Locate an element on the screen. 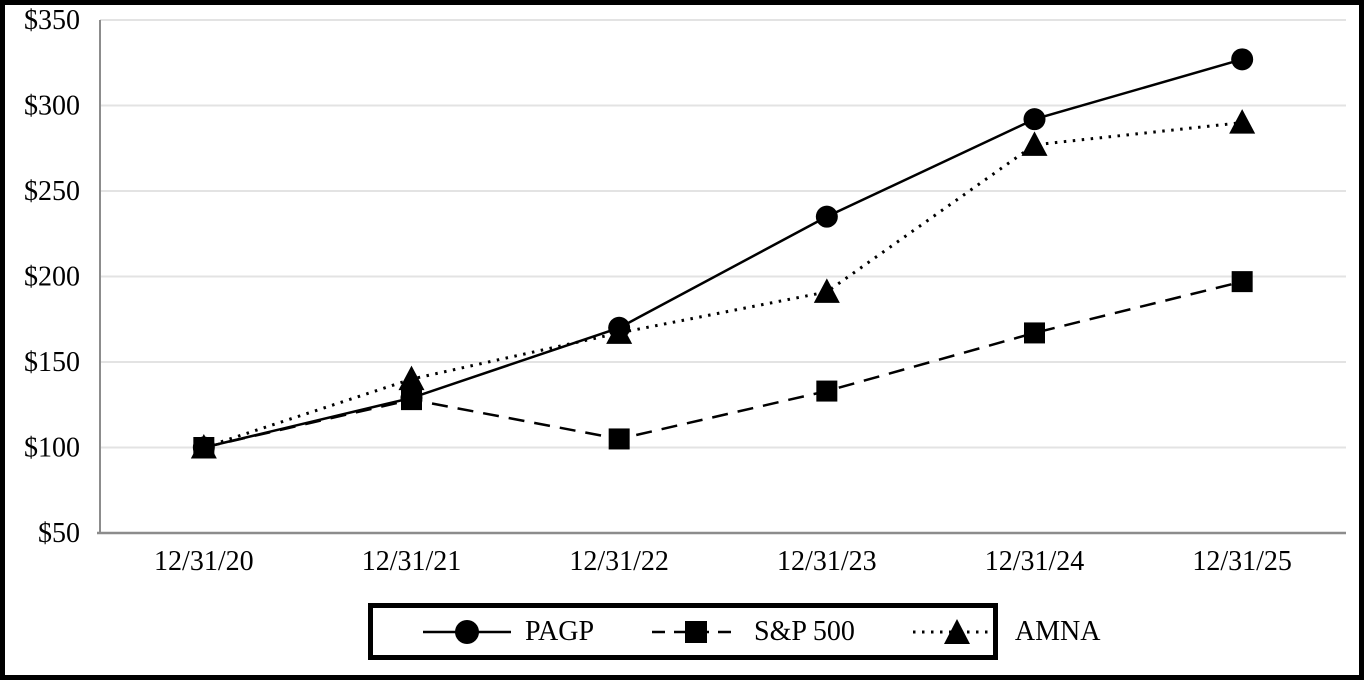  legend-swatch-pagp is located at coordinates (467, 631).